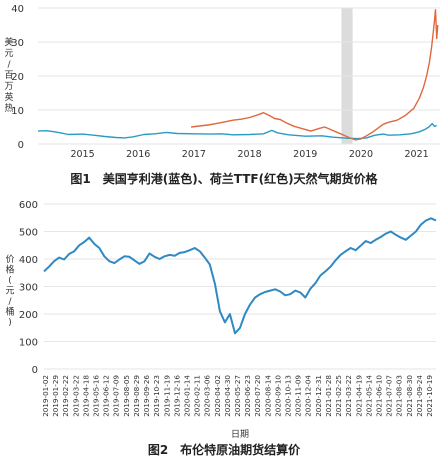 This screenshot has width=448, height=460. Describe the element at coordinates (35, 370) in the screenshot. I see `c2-y-tick: 0` at that location.